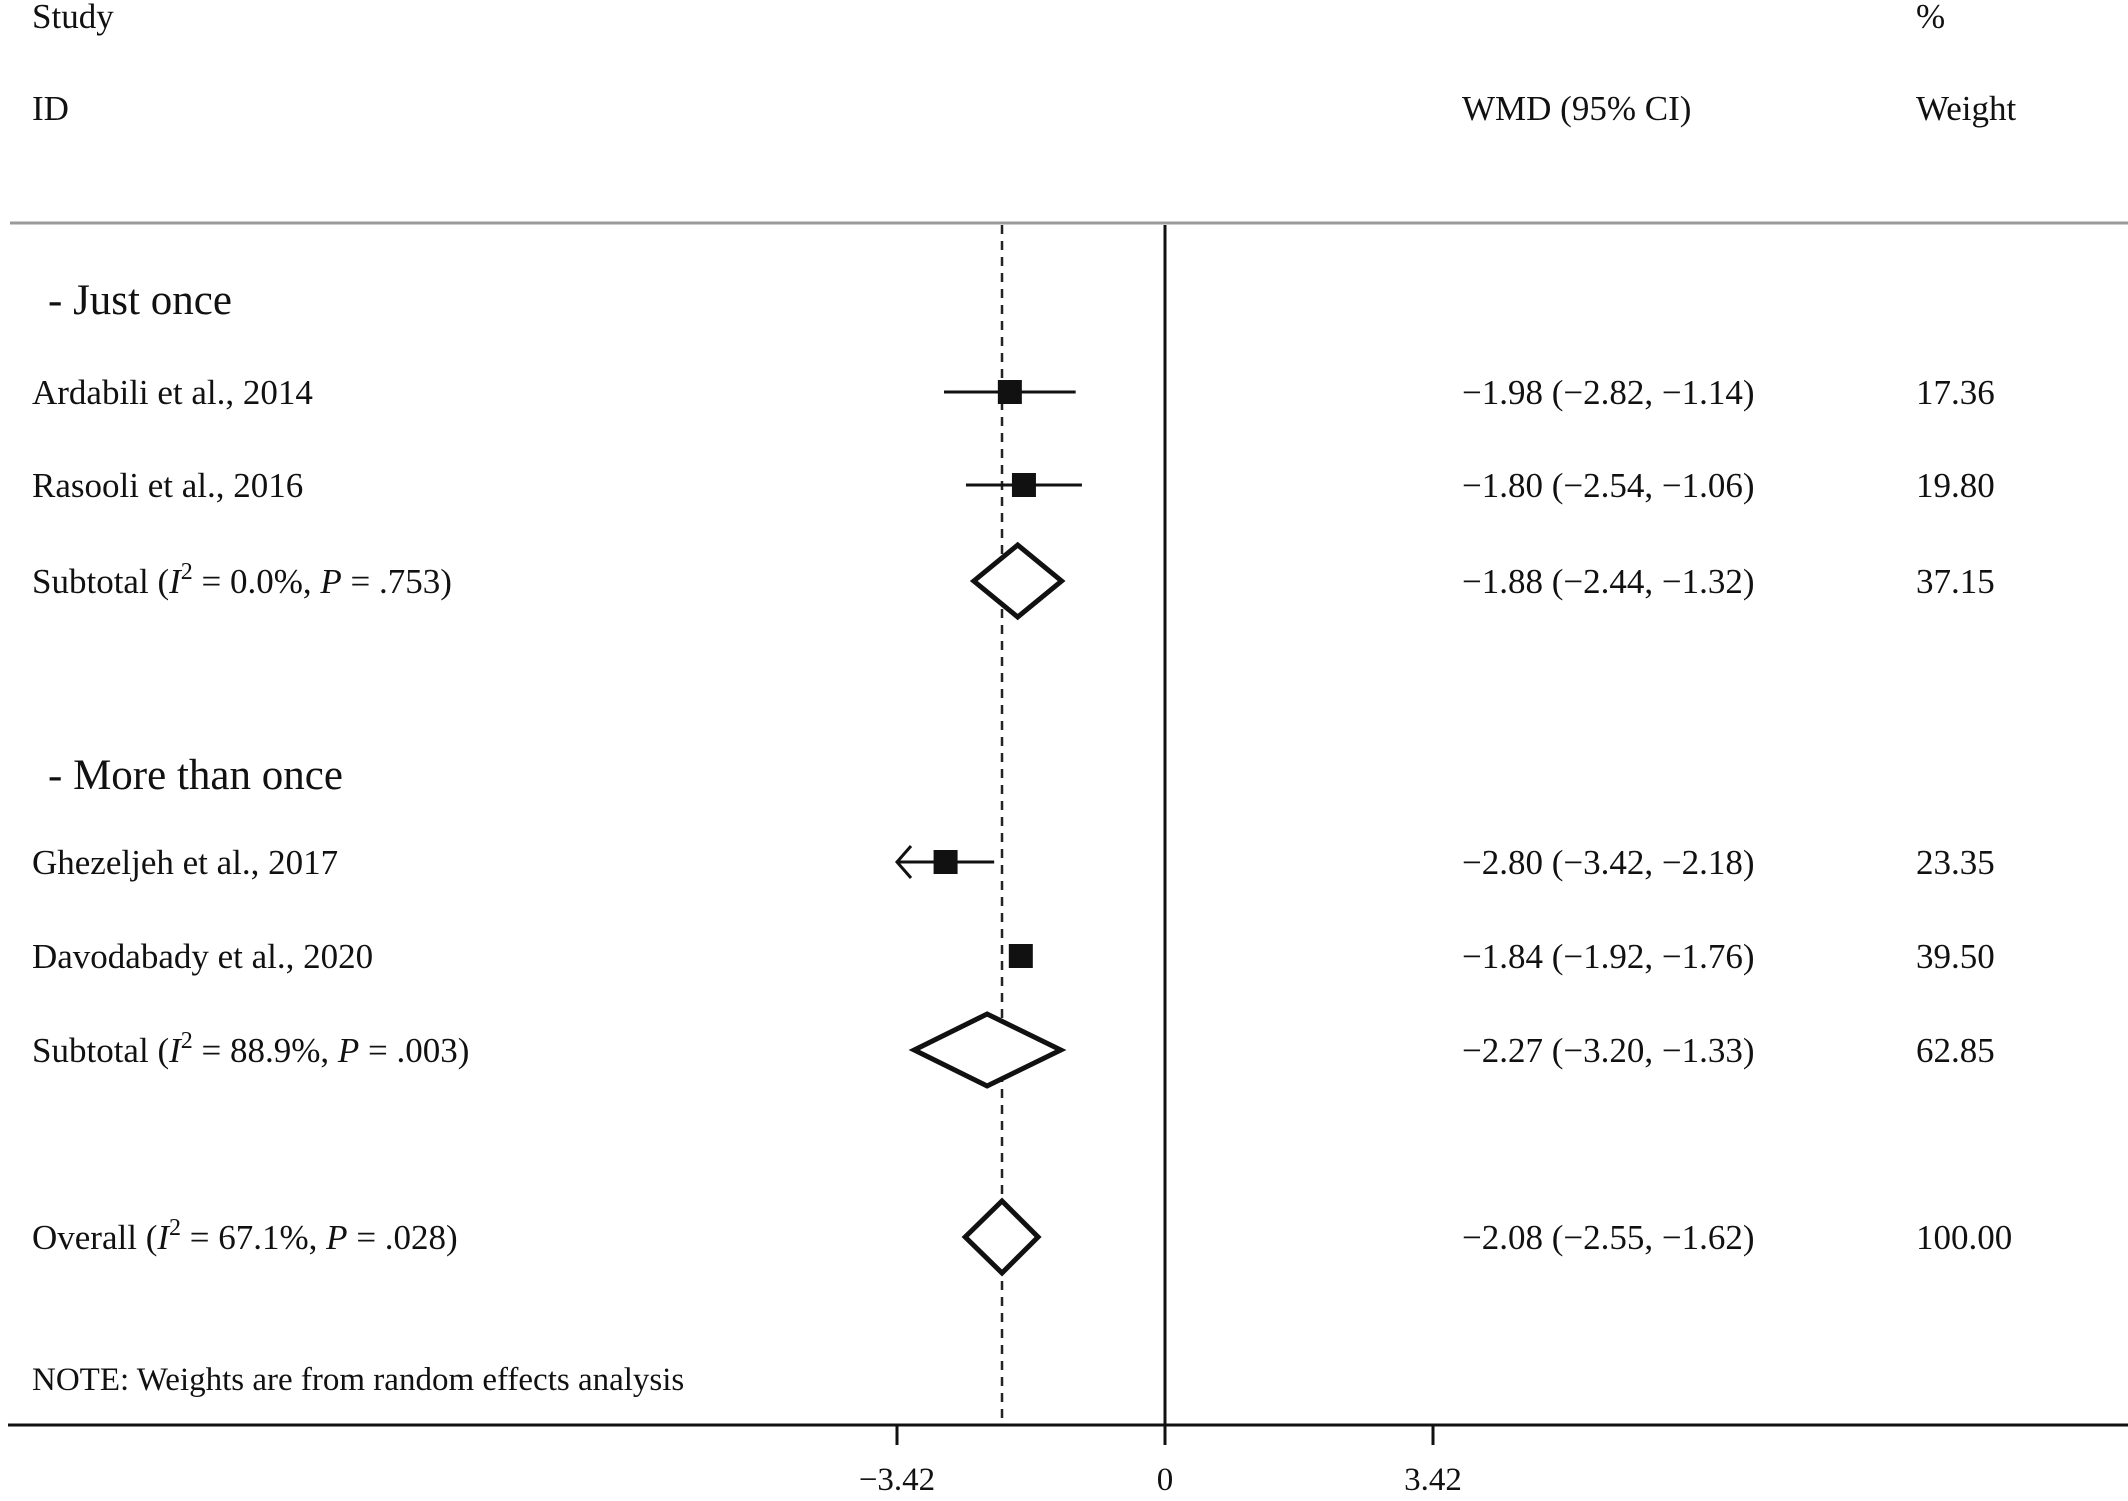 Image resolution: width=2128 pixels, height=1501 pixels. I want to click on group-label: - Just once, so click(140, 300).